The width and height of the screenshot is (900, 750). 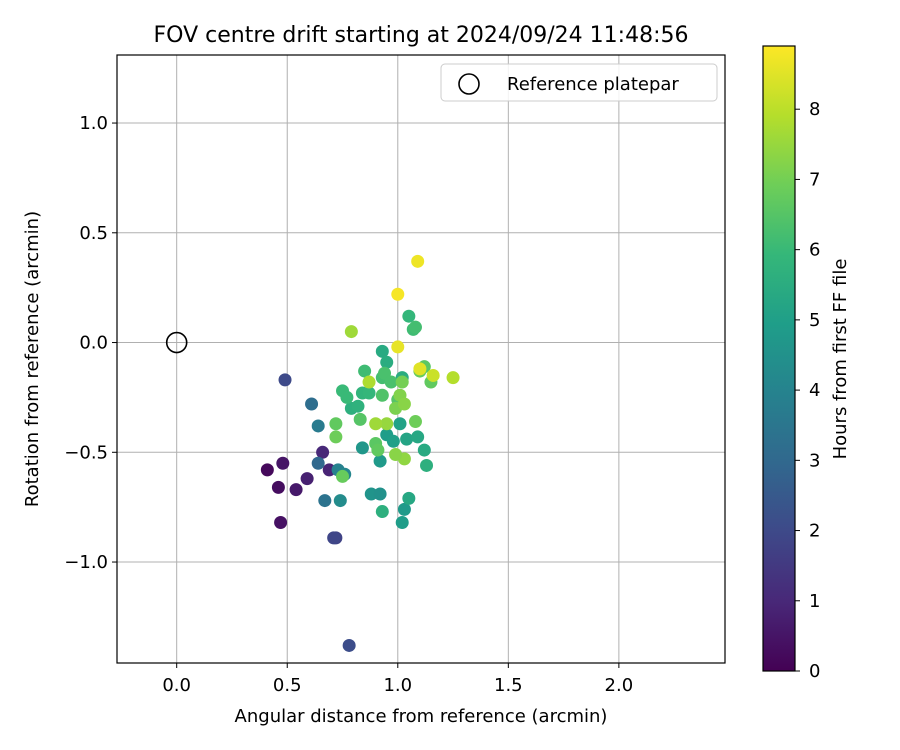 I want to click on colorbar-tick-label: 4, so click(x=814, y=390).